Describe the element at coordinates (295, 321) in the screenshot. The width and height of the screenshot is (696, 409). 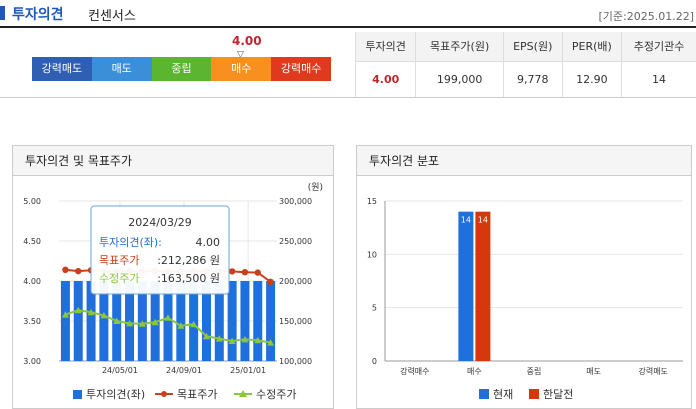
I see `y-right-tick: 150,000` at that location.